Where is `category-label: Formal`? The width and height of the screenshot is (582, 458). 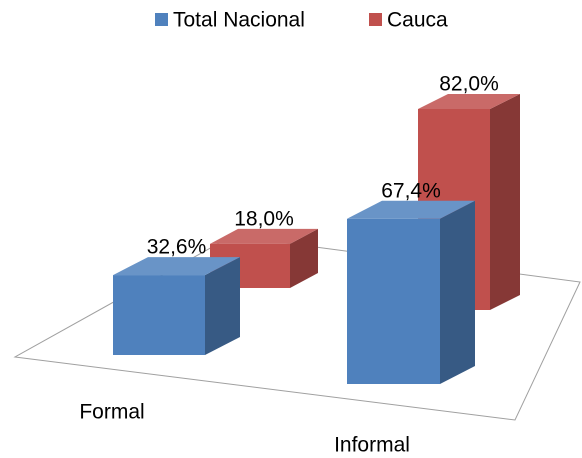
category-label: Formal is located at coordinates (111, 412).